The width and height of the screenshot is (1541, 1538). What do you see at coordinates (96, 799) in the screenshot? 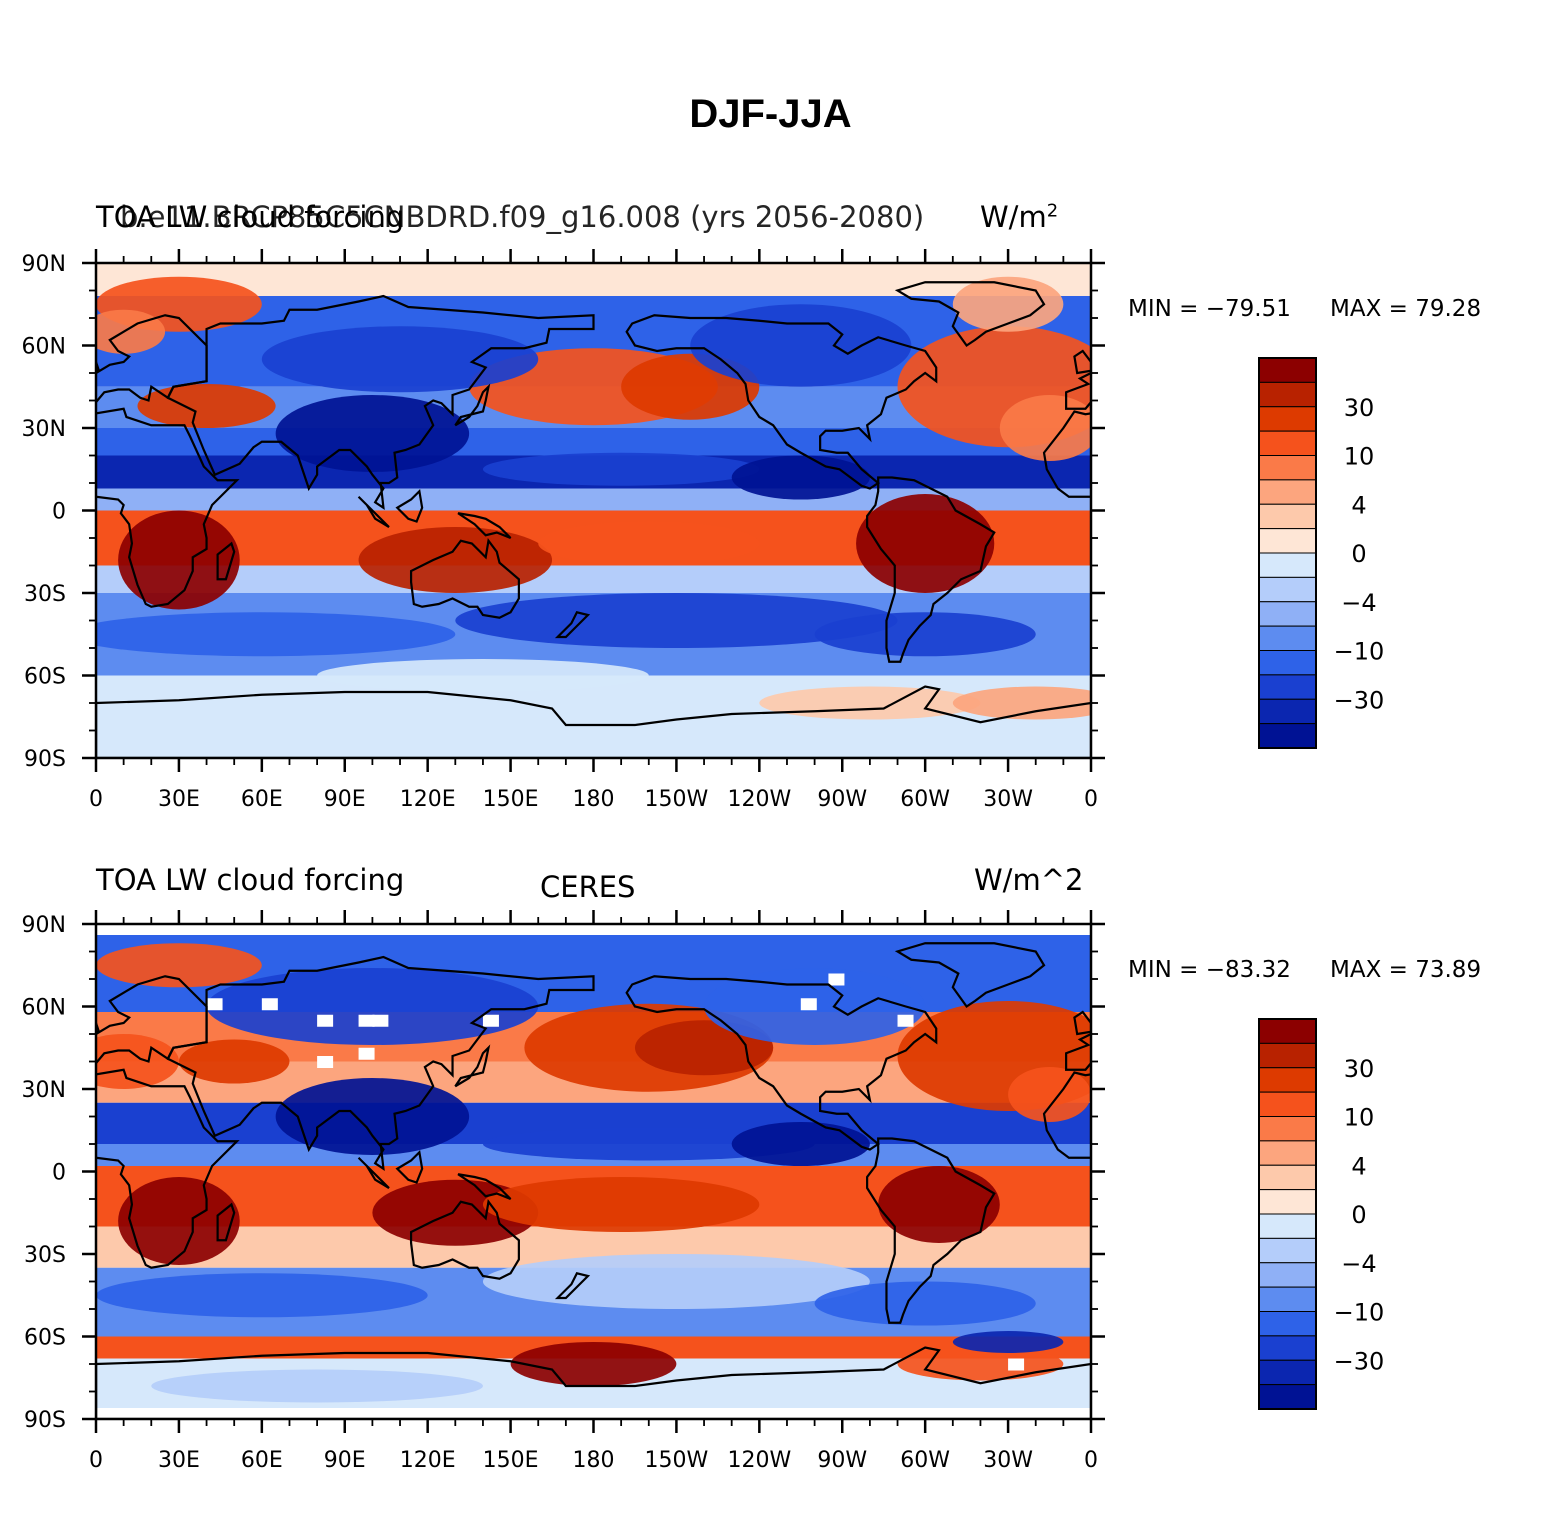
I see `x-tick-label: 0` at bounding box center [96, 799].